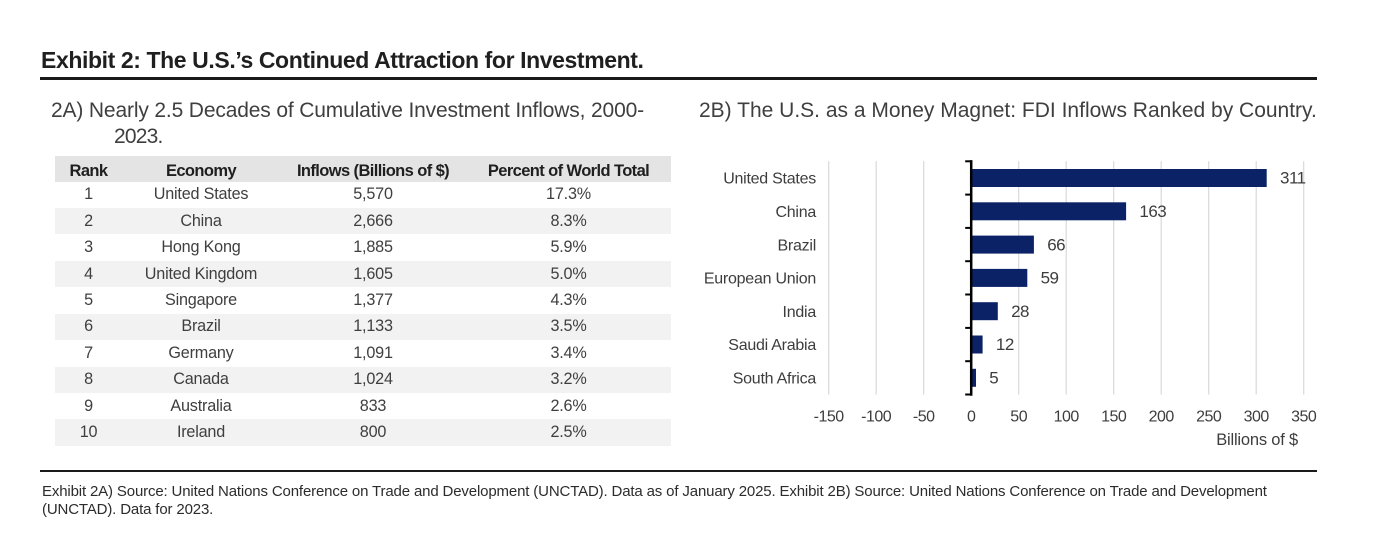  What do you see at coordinates (760, 279) in the screenshot?
I see `svg-text: European Union` at bounding box center [760, 279].